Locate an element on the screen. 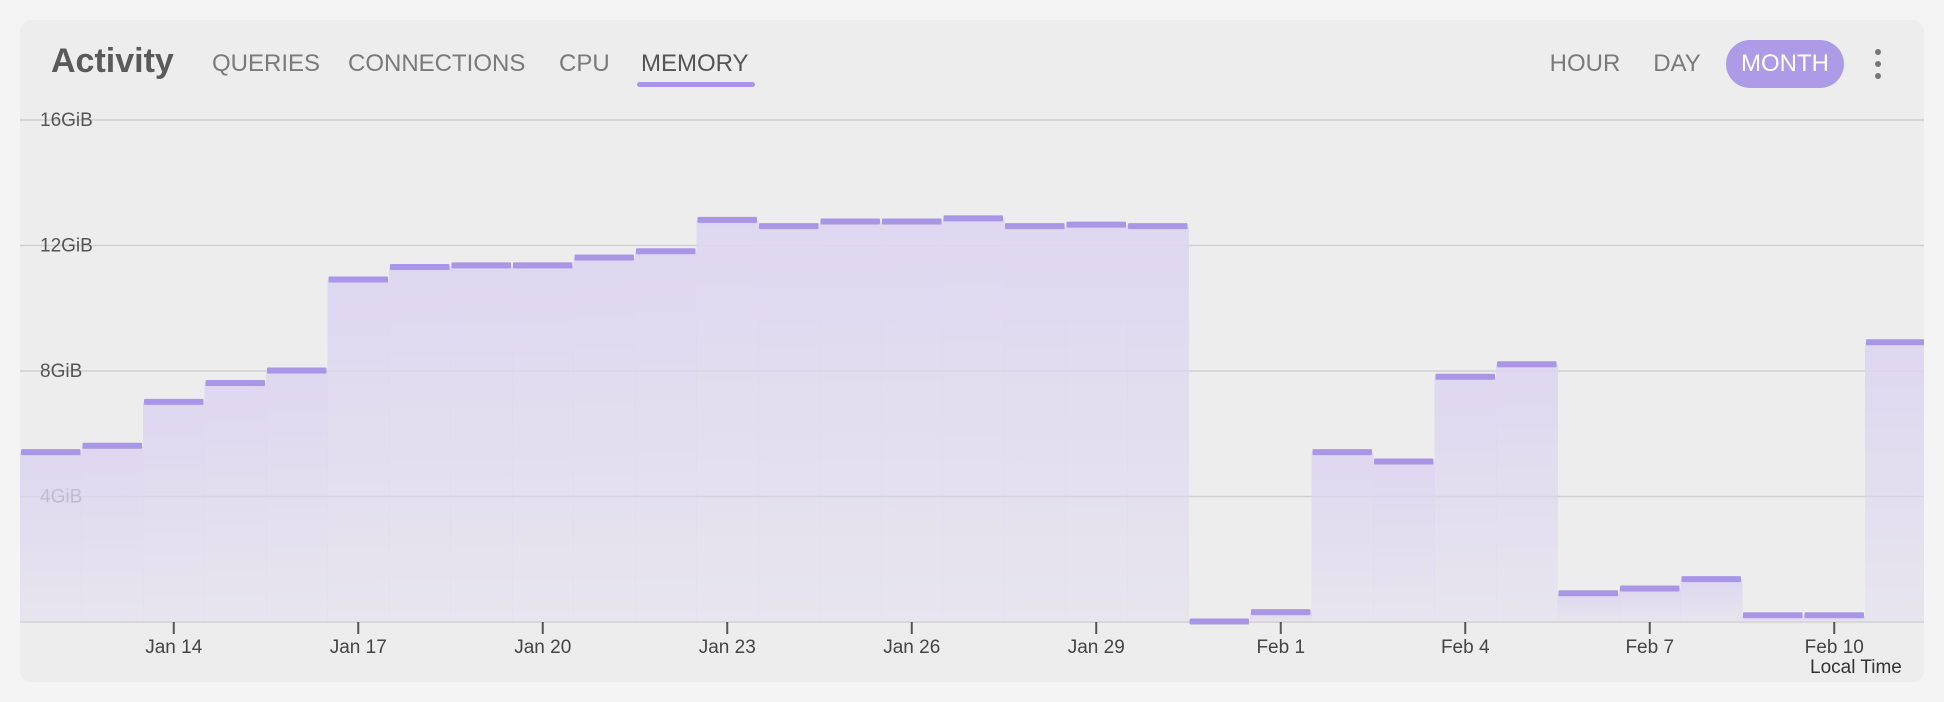  x-tick-label: Feb 1 is located at coordinates (1280, 647).